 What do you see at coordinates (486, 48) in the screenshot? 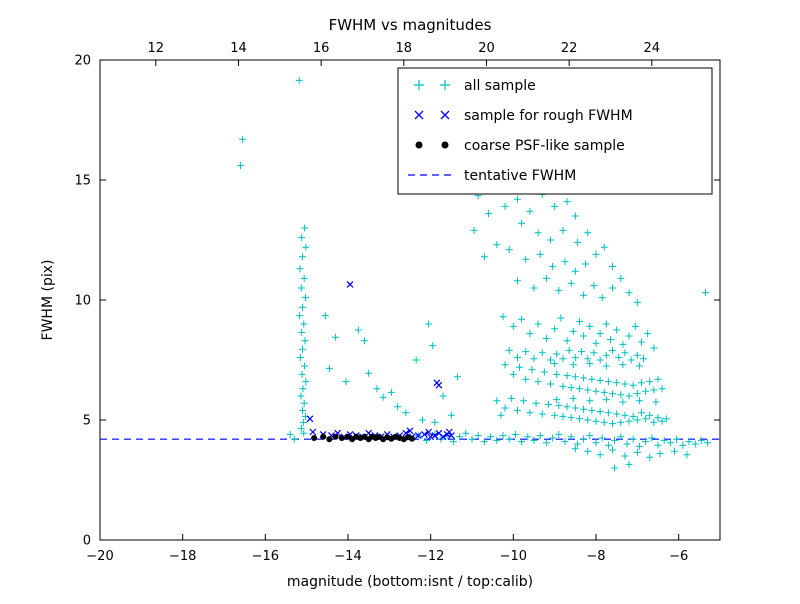
I see `x-tick-label-top: 20` at bounding box center [486, 48].